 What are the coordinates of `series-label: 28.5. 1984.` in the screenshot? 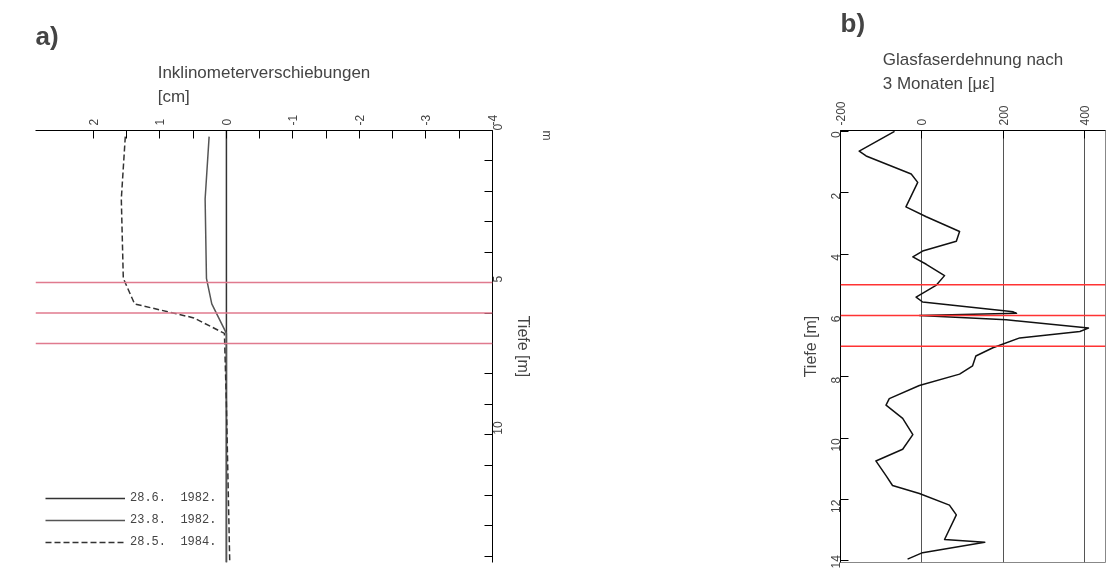 It's located at (173, 542).